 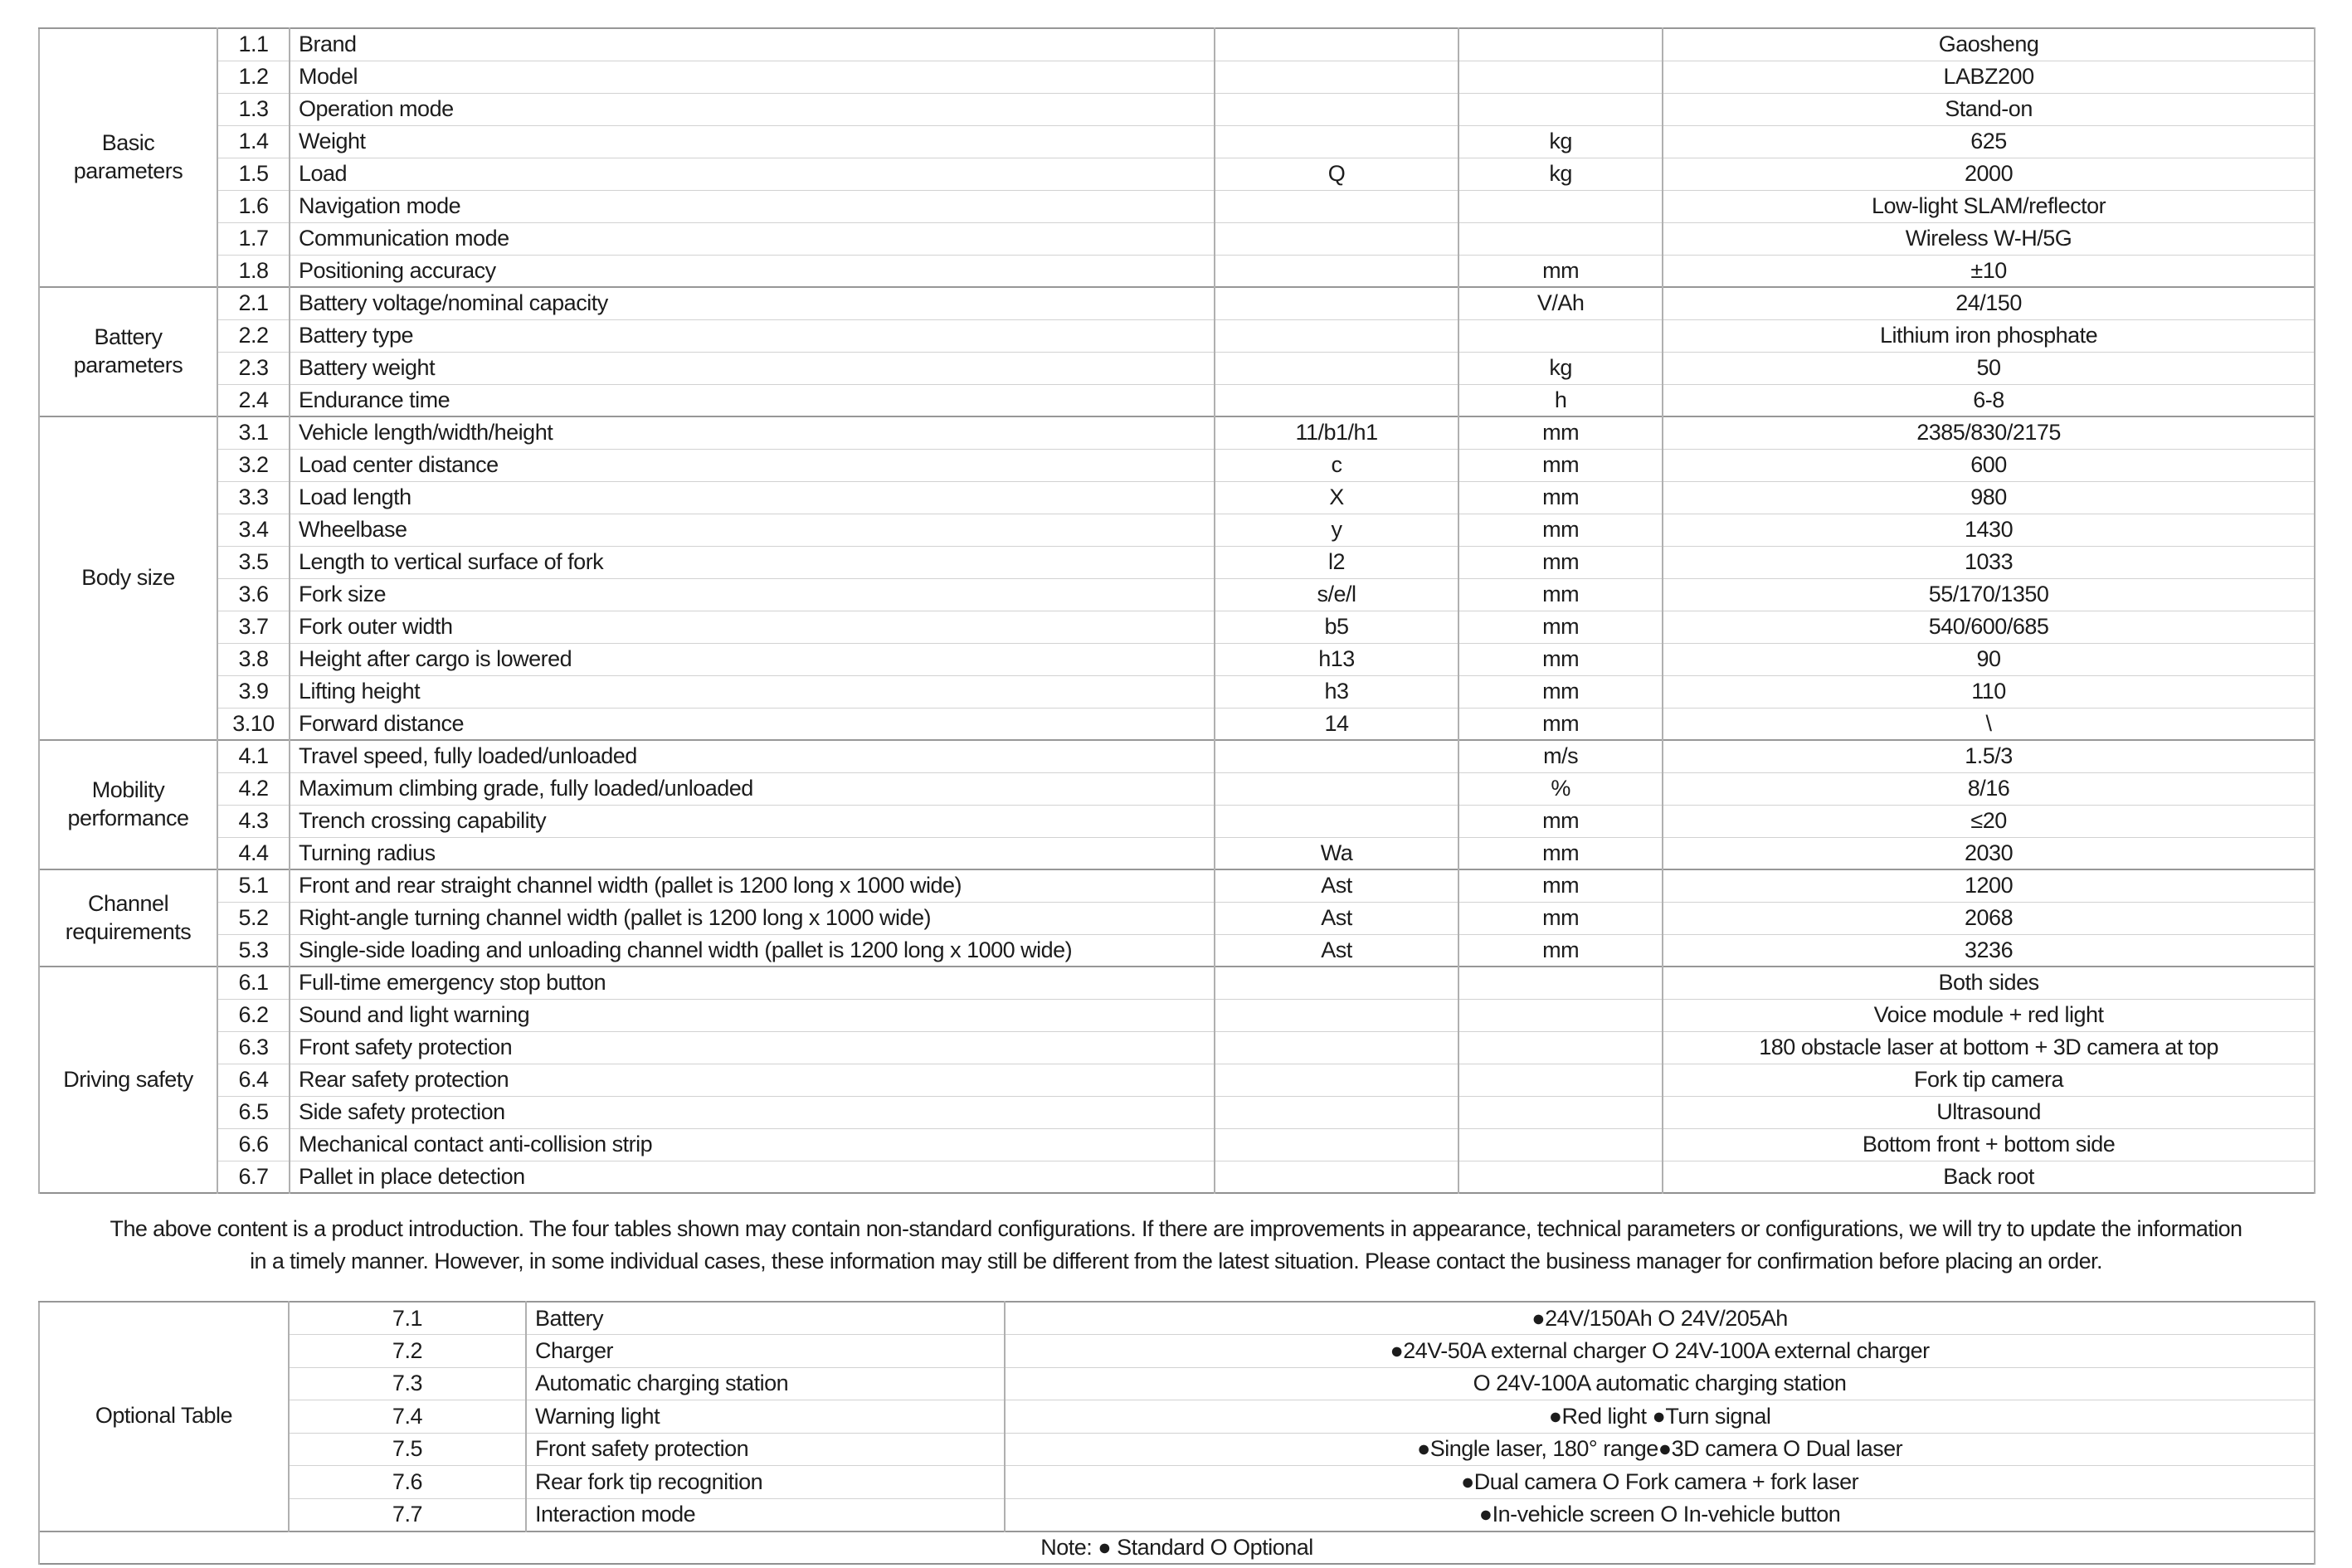 What do you see at coordinates (253, 983) in the screenshot?
I see `row-number: 6.1` at bounding box center [253, 983].